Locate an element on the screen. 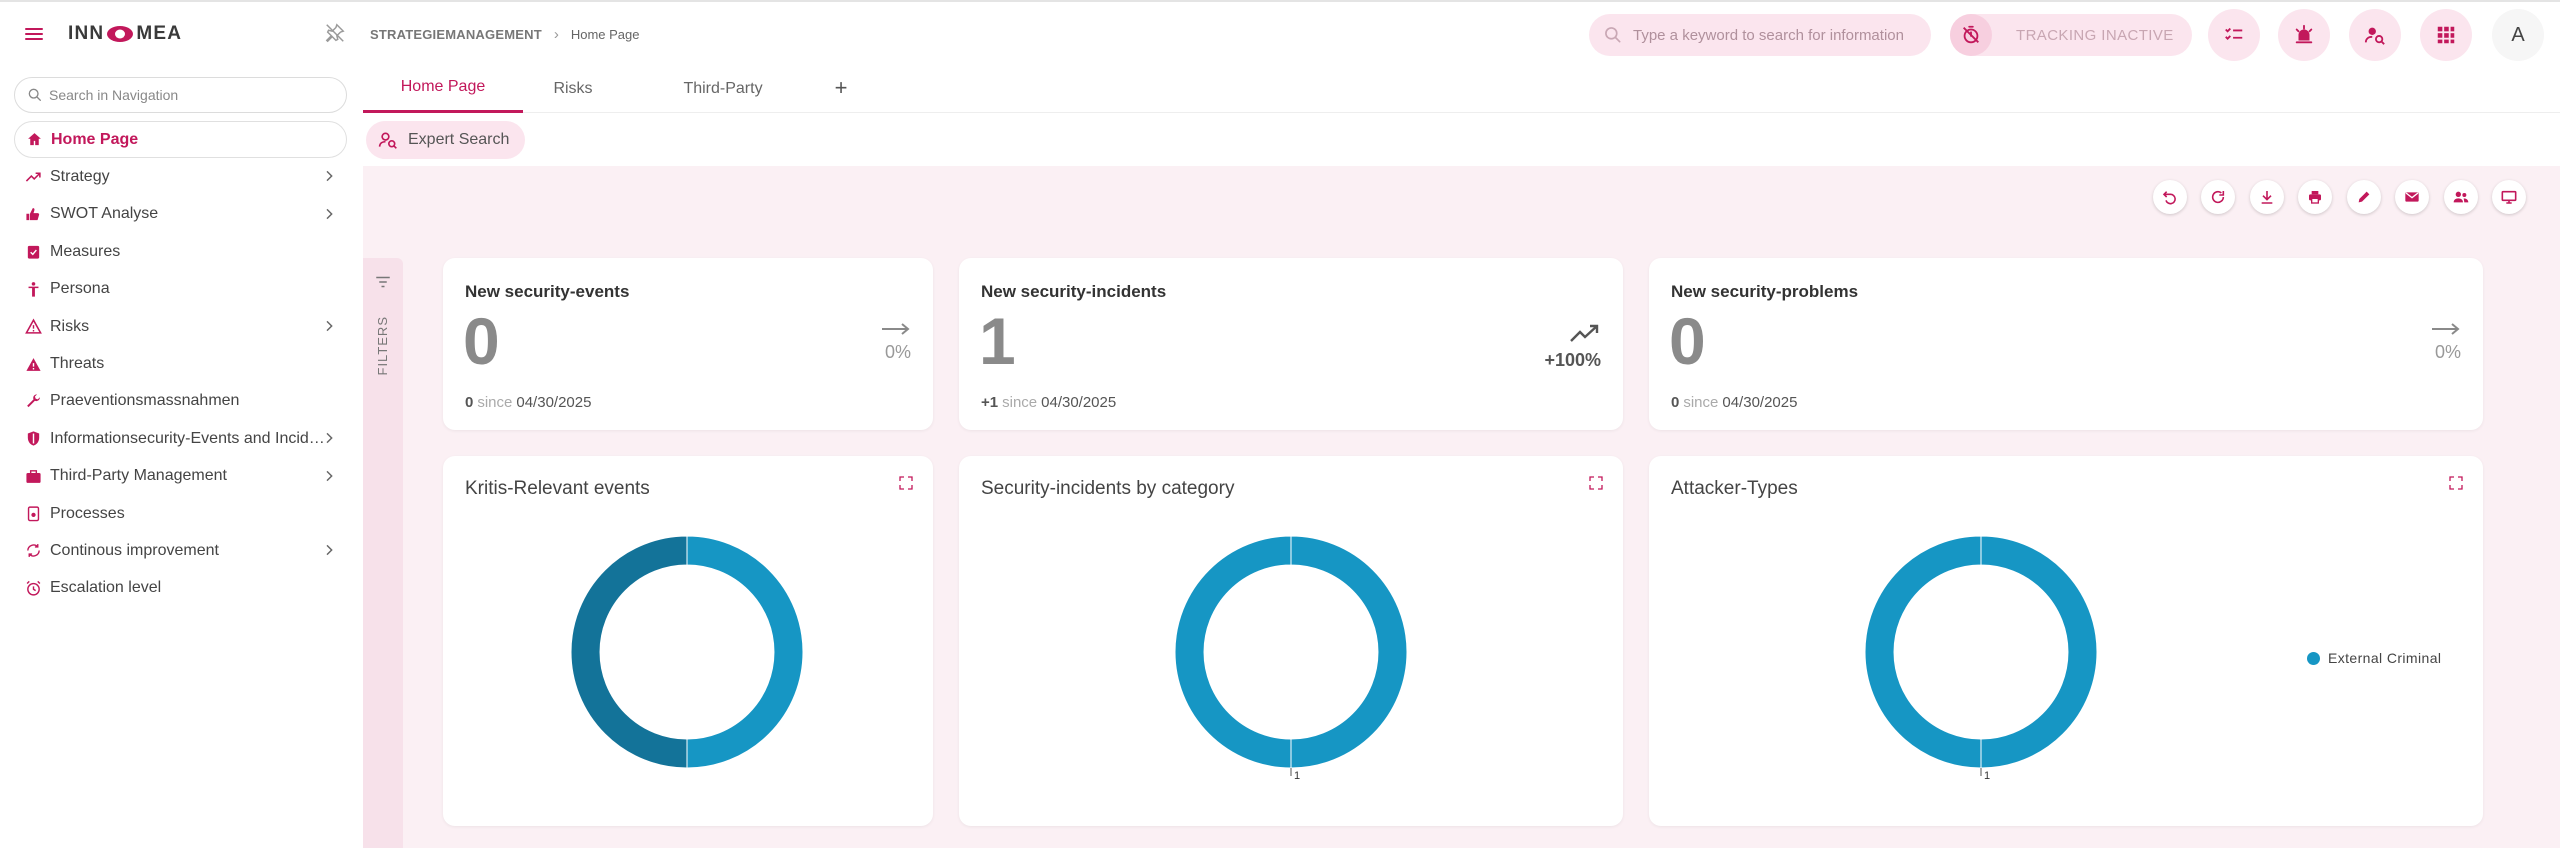 This screenshot has height=848, width=2560. share-users-button is located at coordinates (2461, 197).